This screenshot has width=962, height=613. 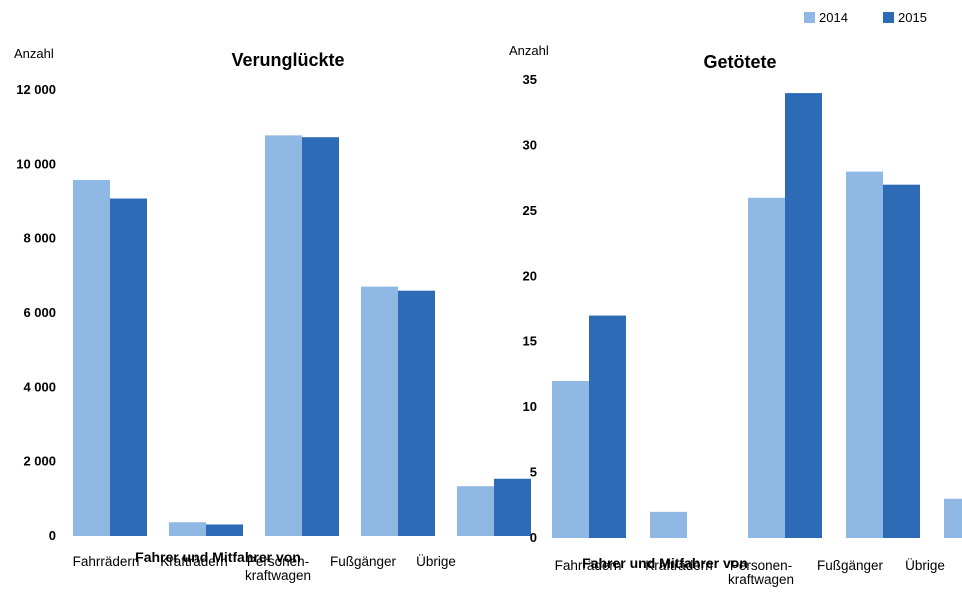 What do you see at coordinates (530, 406) in the screenshot?
I see `y-tick-label: 10` at bounding box center [530, 406].